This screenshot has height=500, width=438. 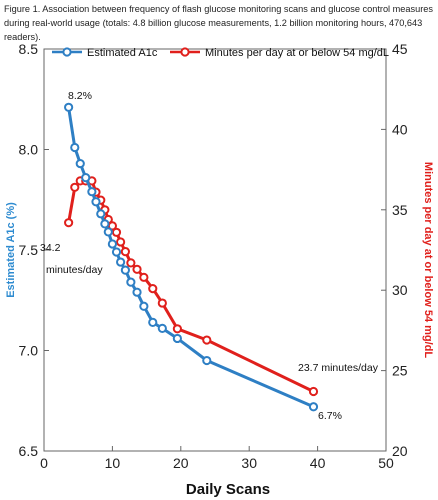 I want to click on y-left-tick-label: 7.0, so click(x=29, y=351).